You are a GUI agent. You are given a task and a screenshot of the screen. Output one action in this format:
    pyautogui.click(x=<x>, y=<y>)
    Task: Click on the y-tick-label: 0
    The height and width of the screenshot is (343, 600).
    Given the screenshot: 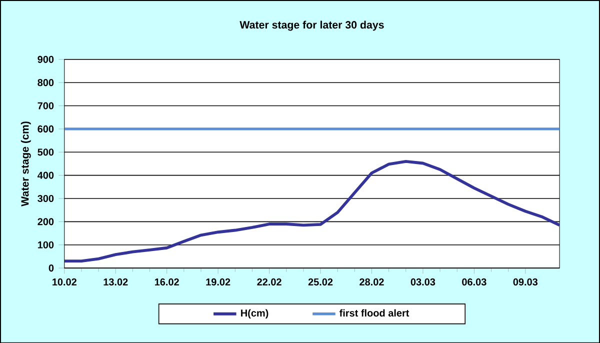 What is the action you would take?
    pyautogui.click(x=51, y=268)
    